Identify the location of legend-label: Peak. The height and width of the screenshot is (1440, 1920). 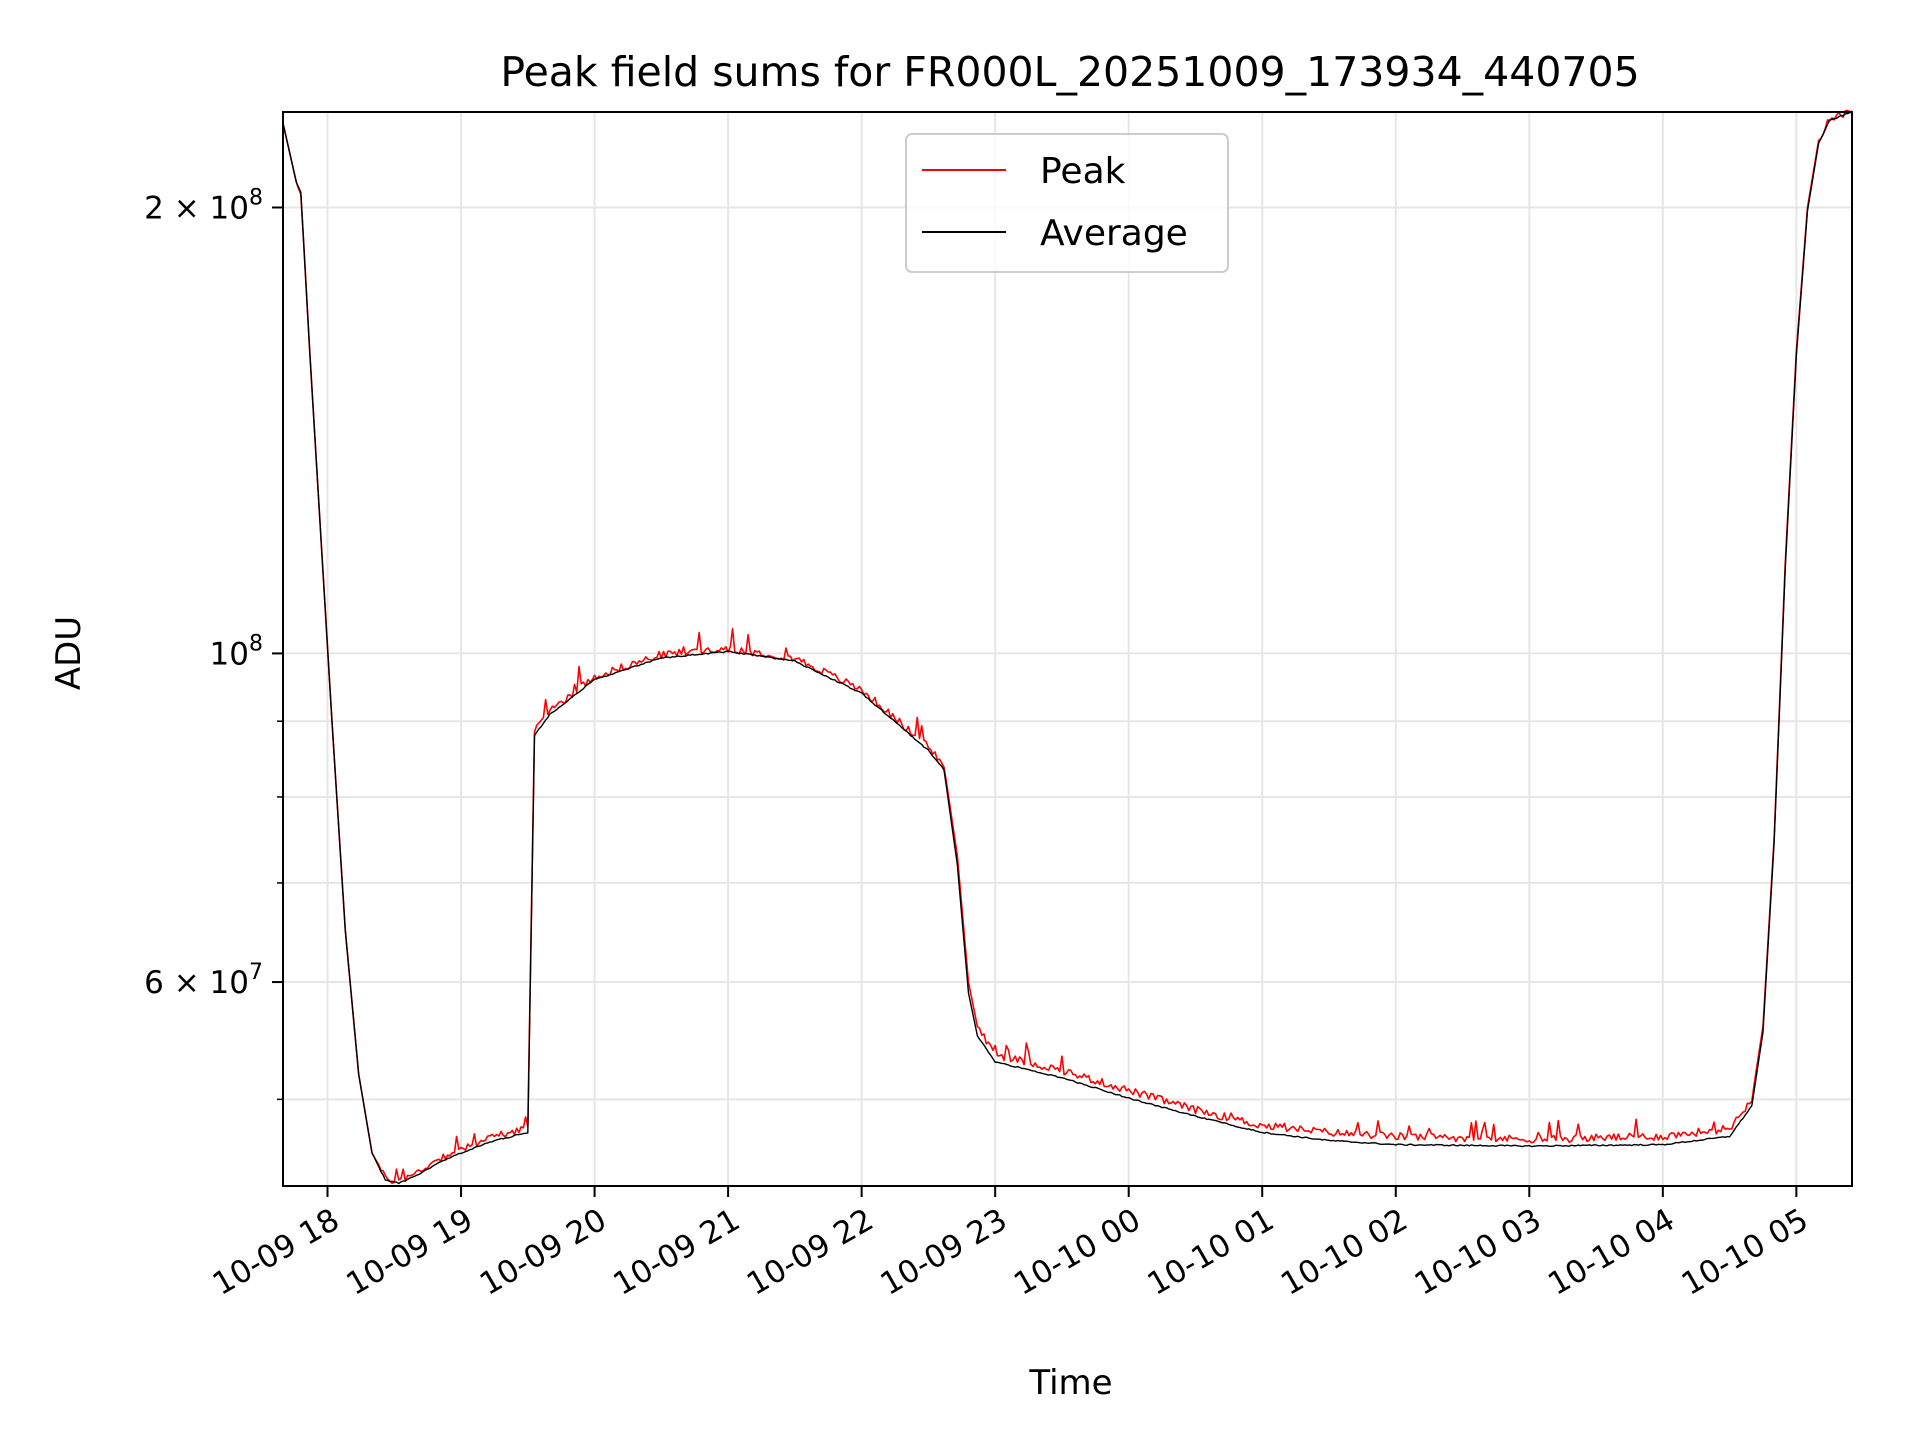
(1083, 171).